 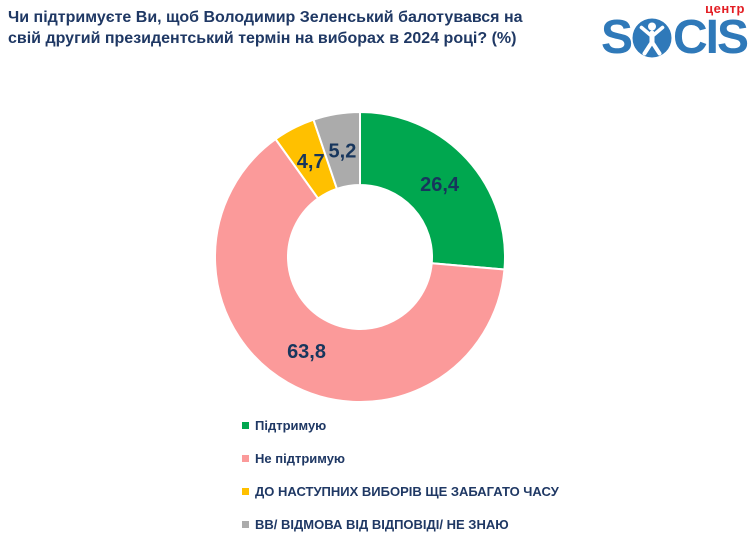 I want to click on slice-value-label-1: 63,8, so click(x=306, y=352).